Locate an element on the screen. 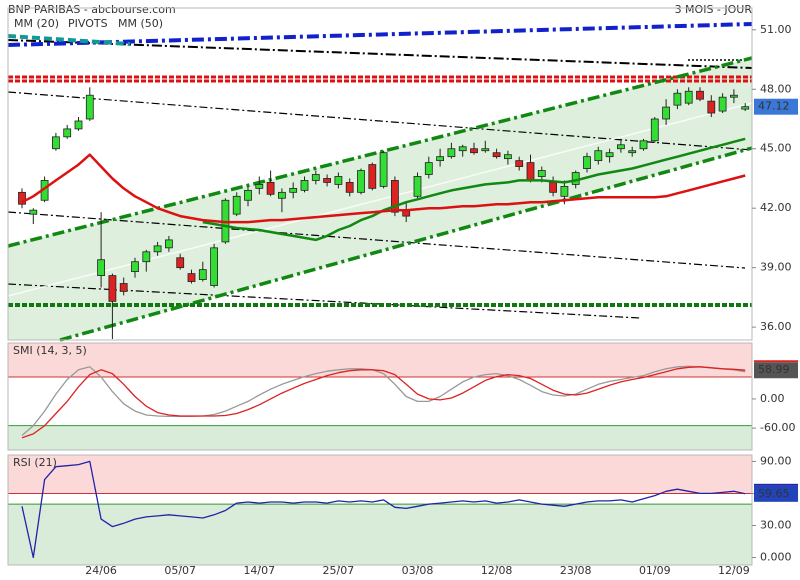 This screenshot has width=800, height=580. value-tag-label: 58.99 is located at coordinates (774, 369).